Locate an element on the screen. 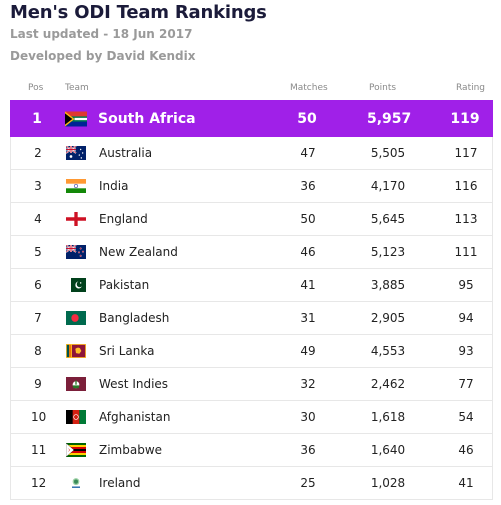 This screenshot has height=505, width=501. rating-cell: 111 is located at coordinates (466, 252).